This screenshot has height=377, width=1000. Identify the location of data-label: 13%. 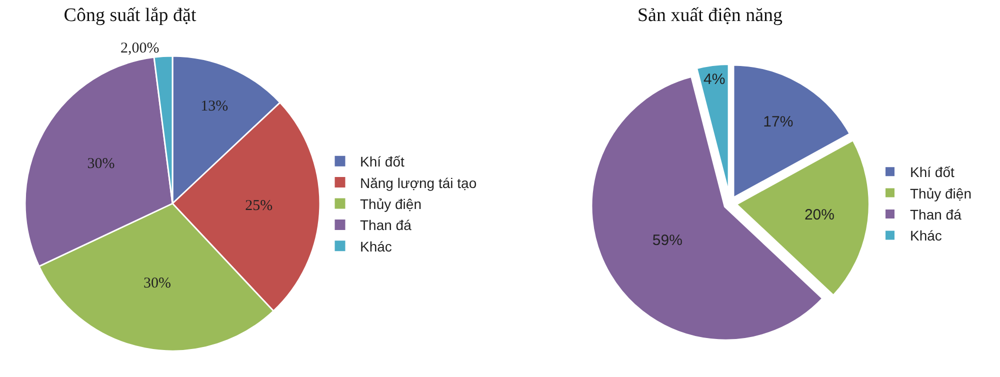
(214, 106).